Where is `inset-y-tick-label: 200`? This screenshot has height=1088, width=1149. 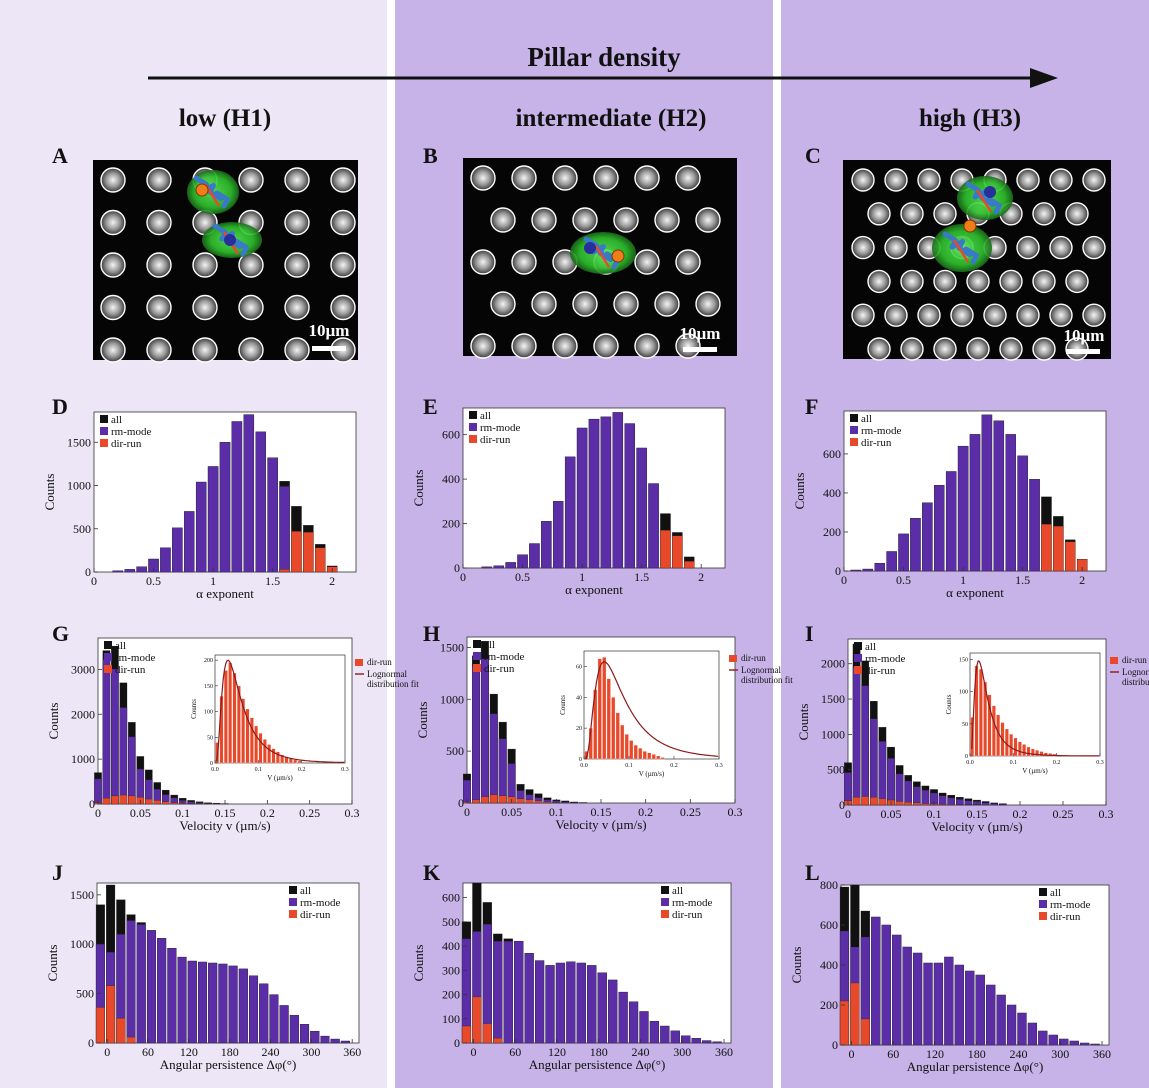
inset-y-tick-label: 200 is located at coordinates (208, 661).